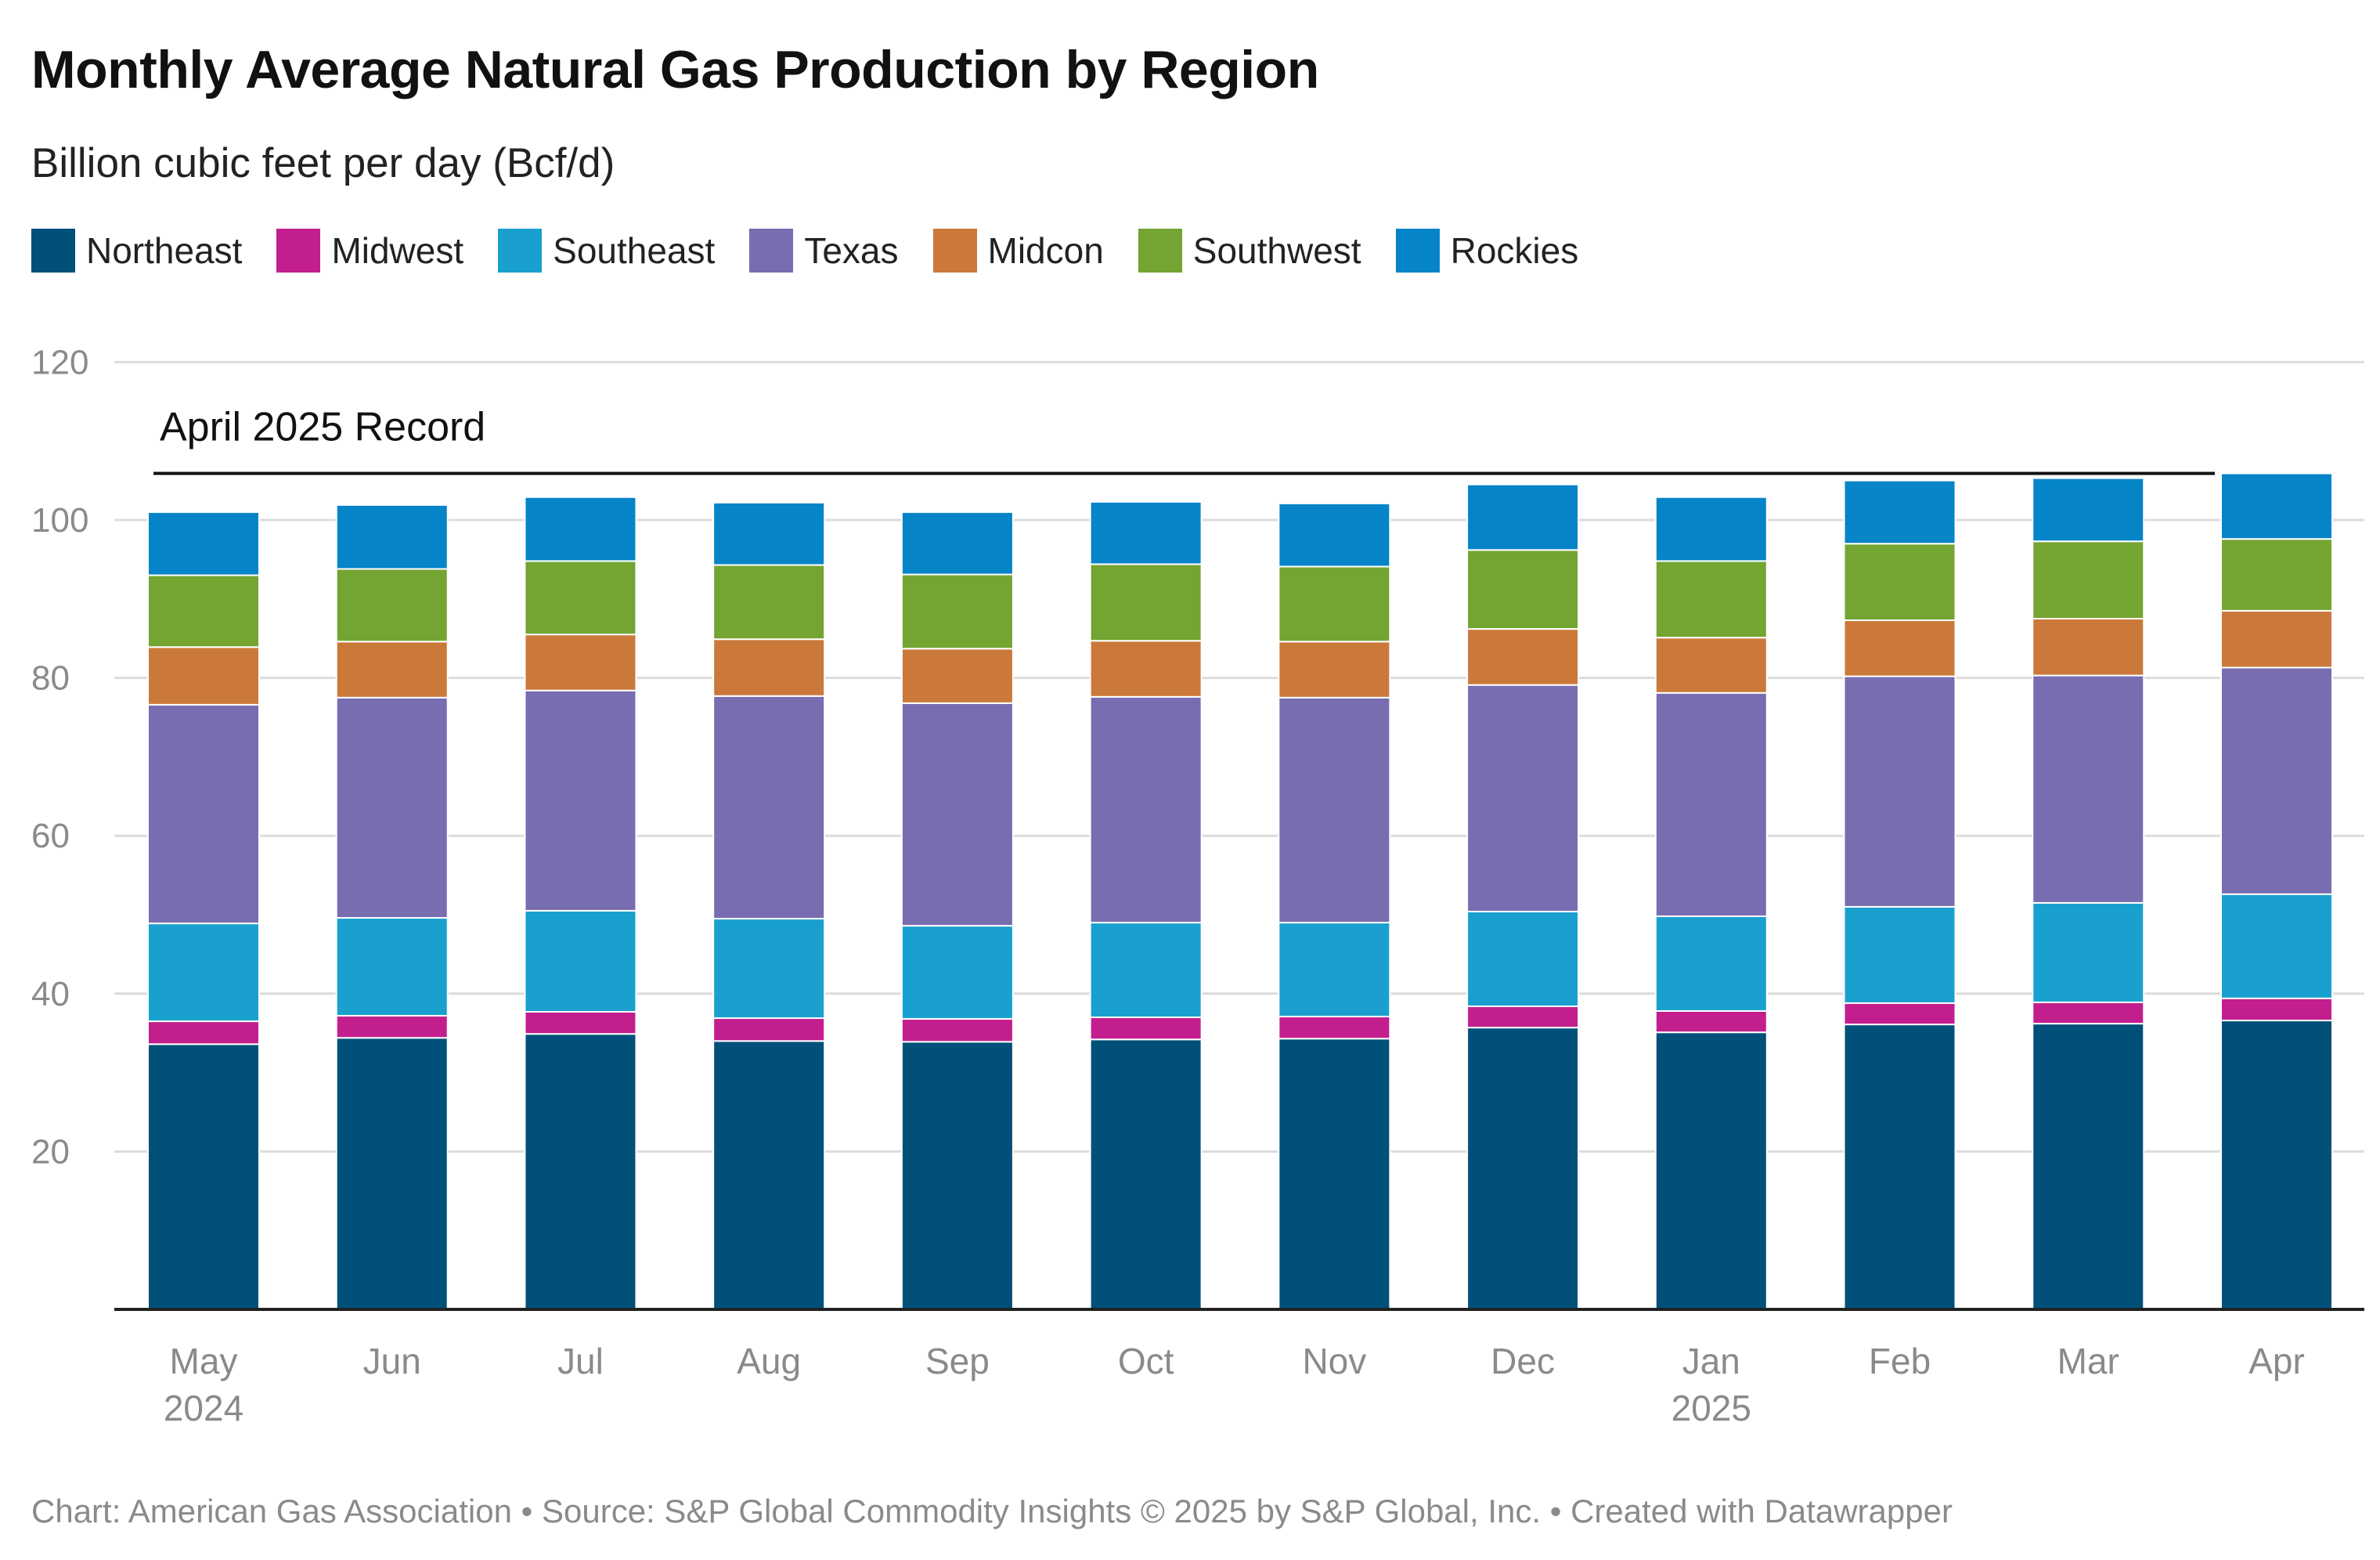 Image resolution: width=2380 pixels, height=1560 pixels. What do you see at coordinates (1018, 251) in the screenshot?
I see `legend-item: Midcon` at bounding box center [1018, 251].